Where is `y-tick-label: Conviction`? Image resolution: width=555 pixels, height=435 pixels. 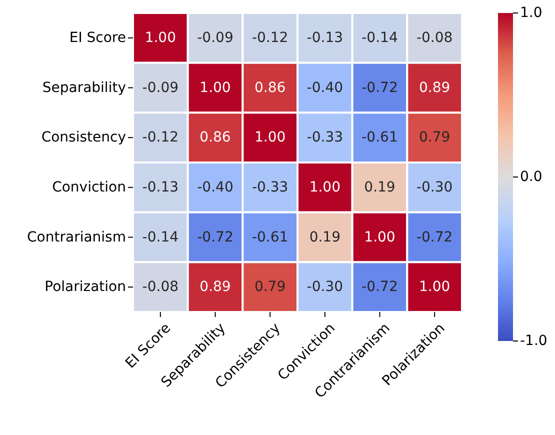 y-tick-label: Conviction is located at coordinates (89, 187).